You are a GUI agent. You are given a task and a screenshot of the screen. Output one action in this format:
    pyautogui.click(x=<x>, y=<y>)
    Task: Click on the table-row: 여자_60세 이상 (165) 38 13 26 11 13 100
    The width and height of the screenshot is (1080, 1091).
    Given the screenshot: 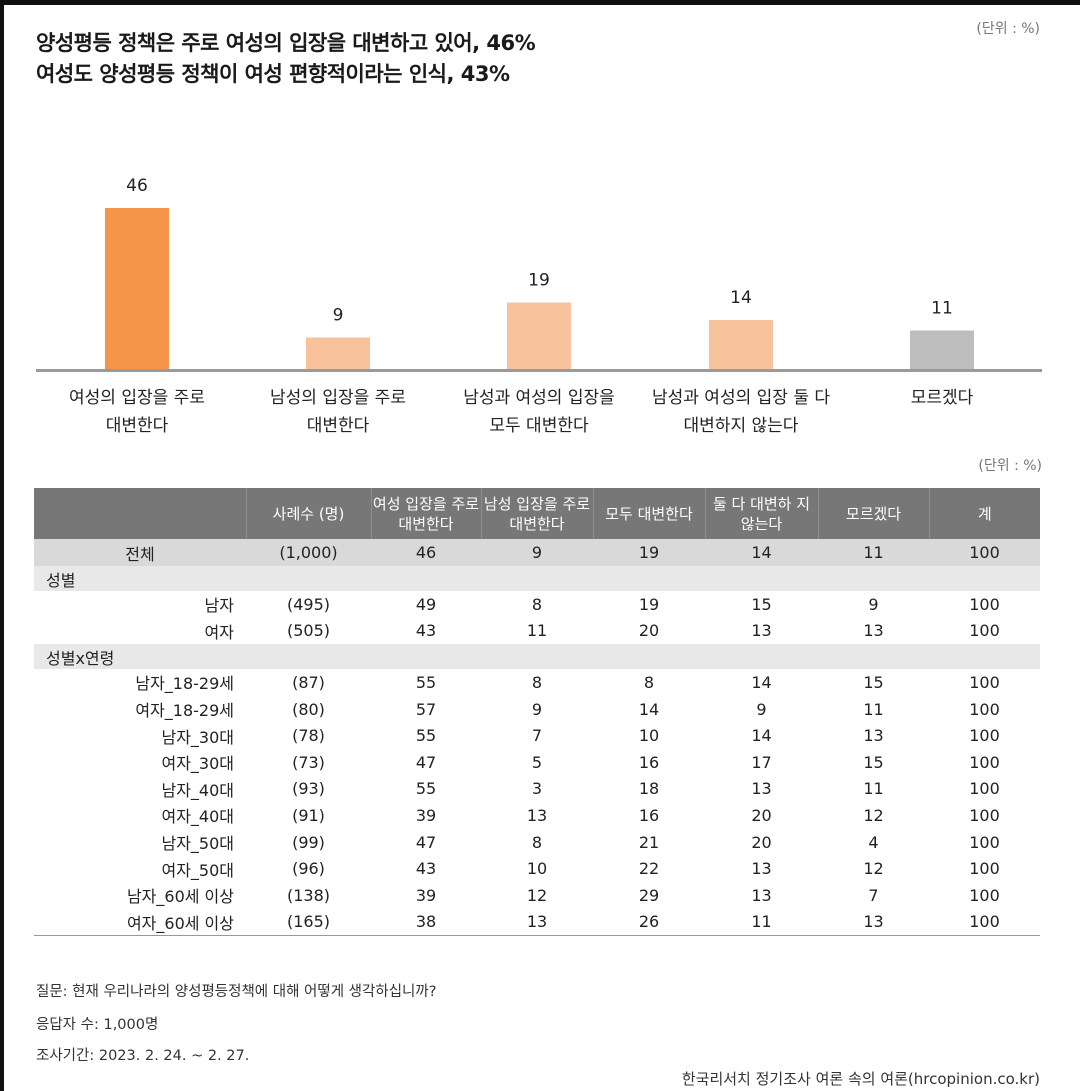 What is the action you would take?
    pyautogui.click(x=537, y=922)
    